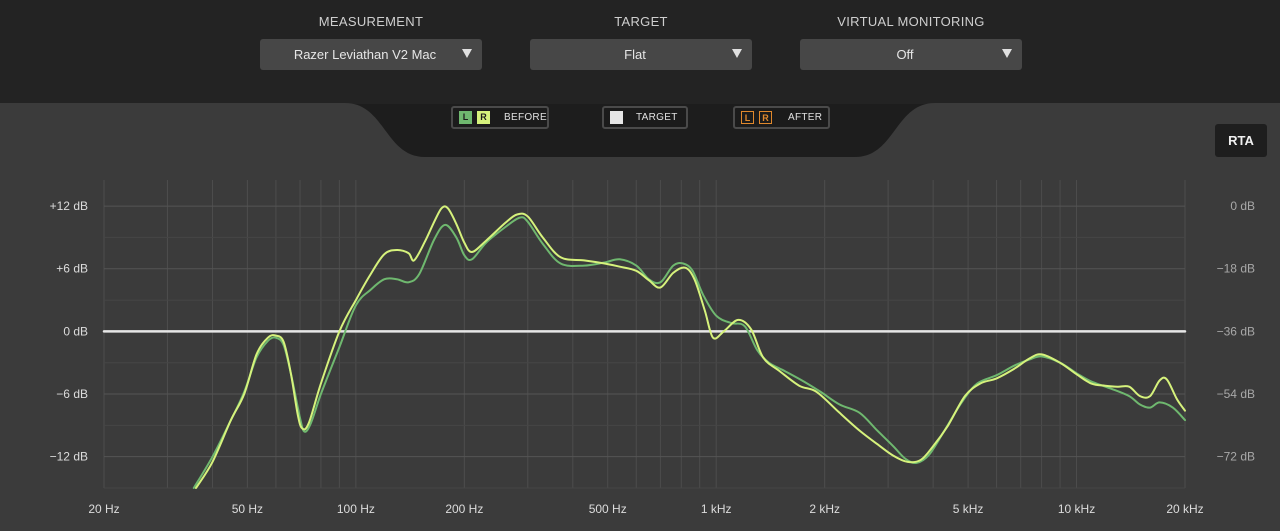  I want to click on y-tick-label: +12 dB, so click(69, 206).